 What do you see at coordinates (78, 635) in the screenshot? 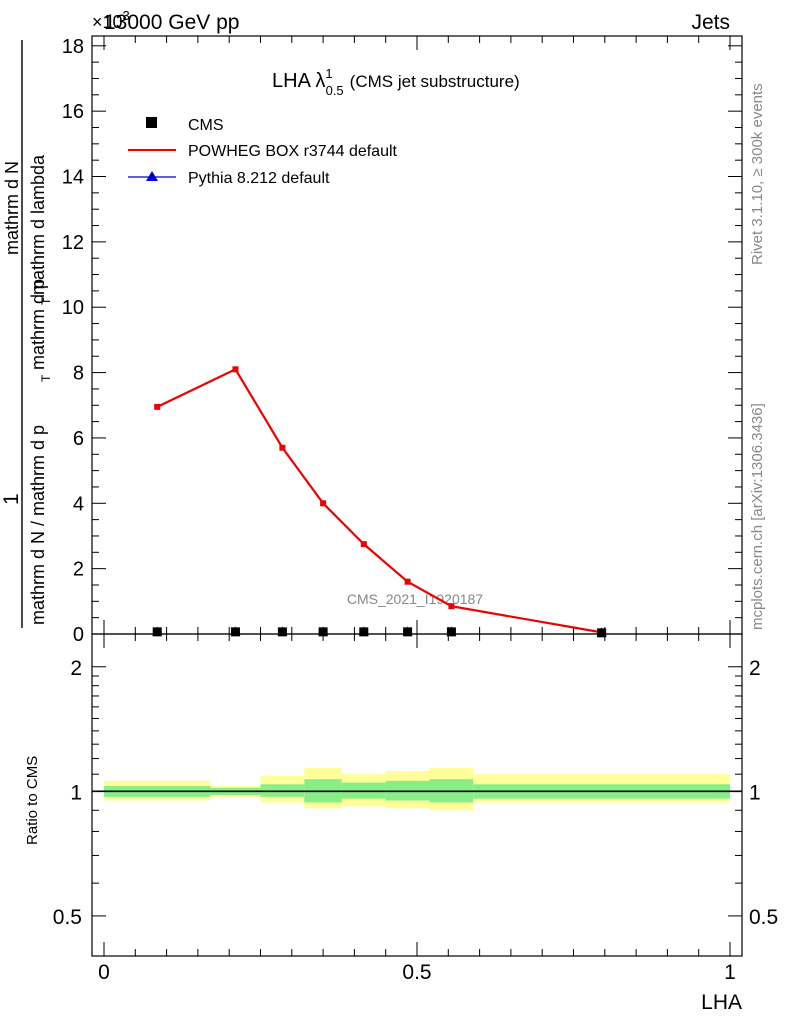
I see `main-y-tick-label: 0` at bounding box center [78, 635].